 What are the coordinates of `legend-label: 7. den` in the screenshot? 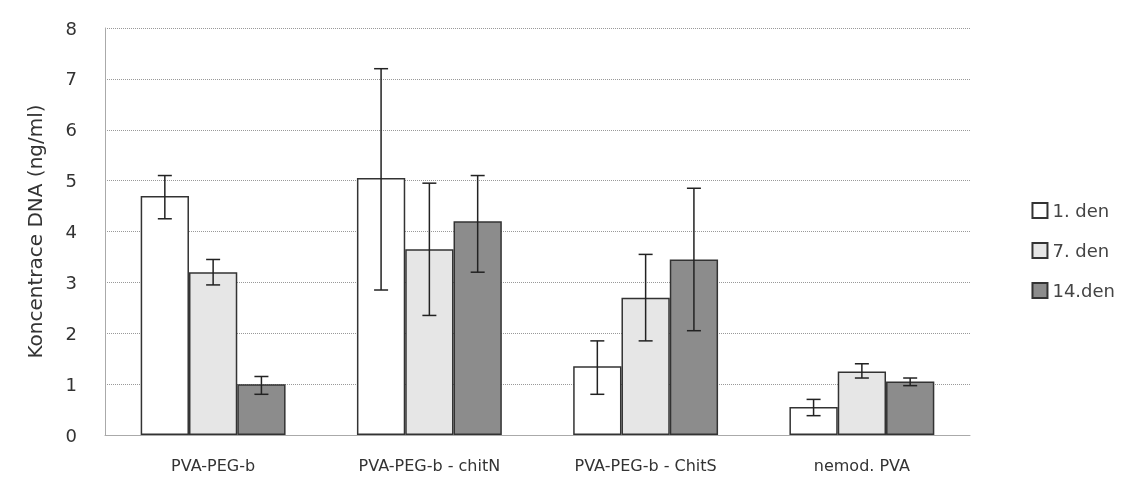 It's located at (1081, 250).